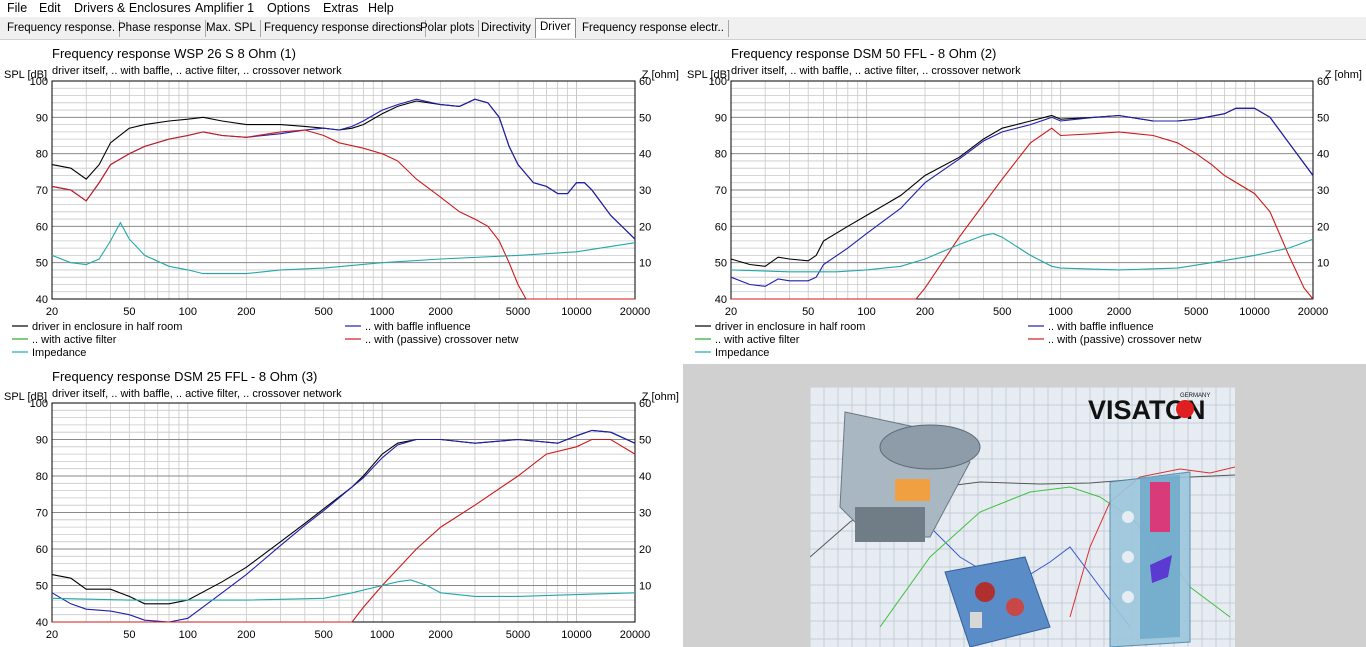 The image size is (1366, 647). I want to click on x-tick-label: 20000, so click(635, 312).